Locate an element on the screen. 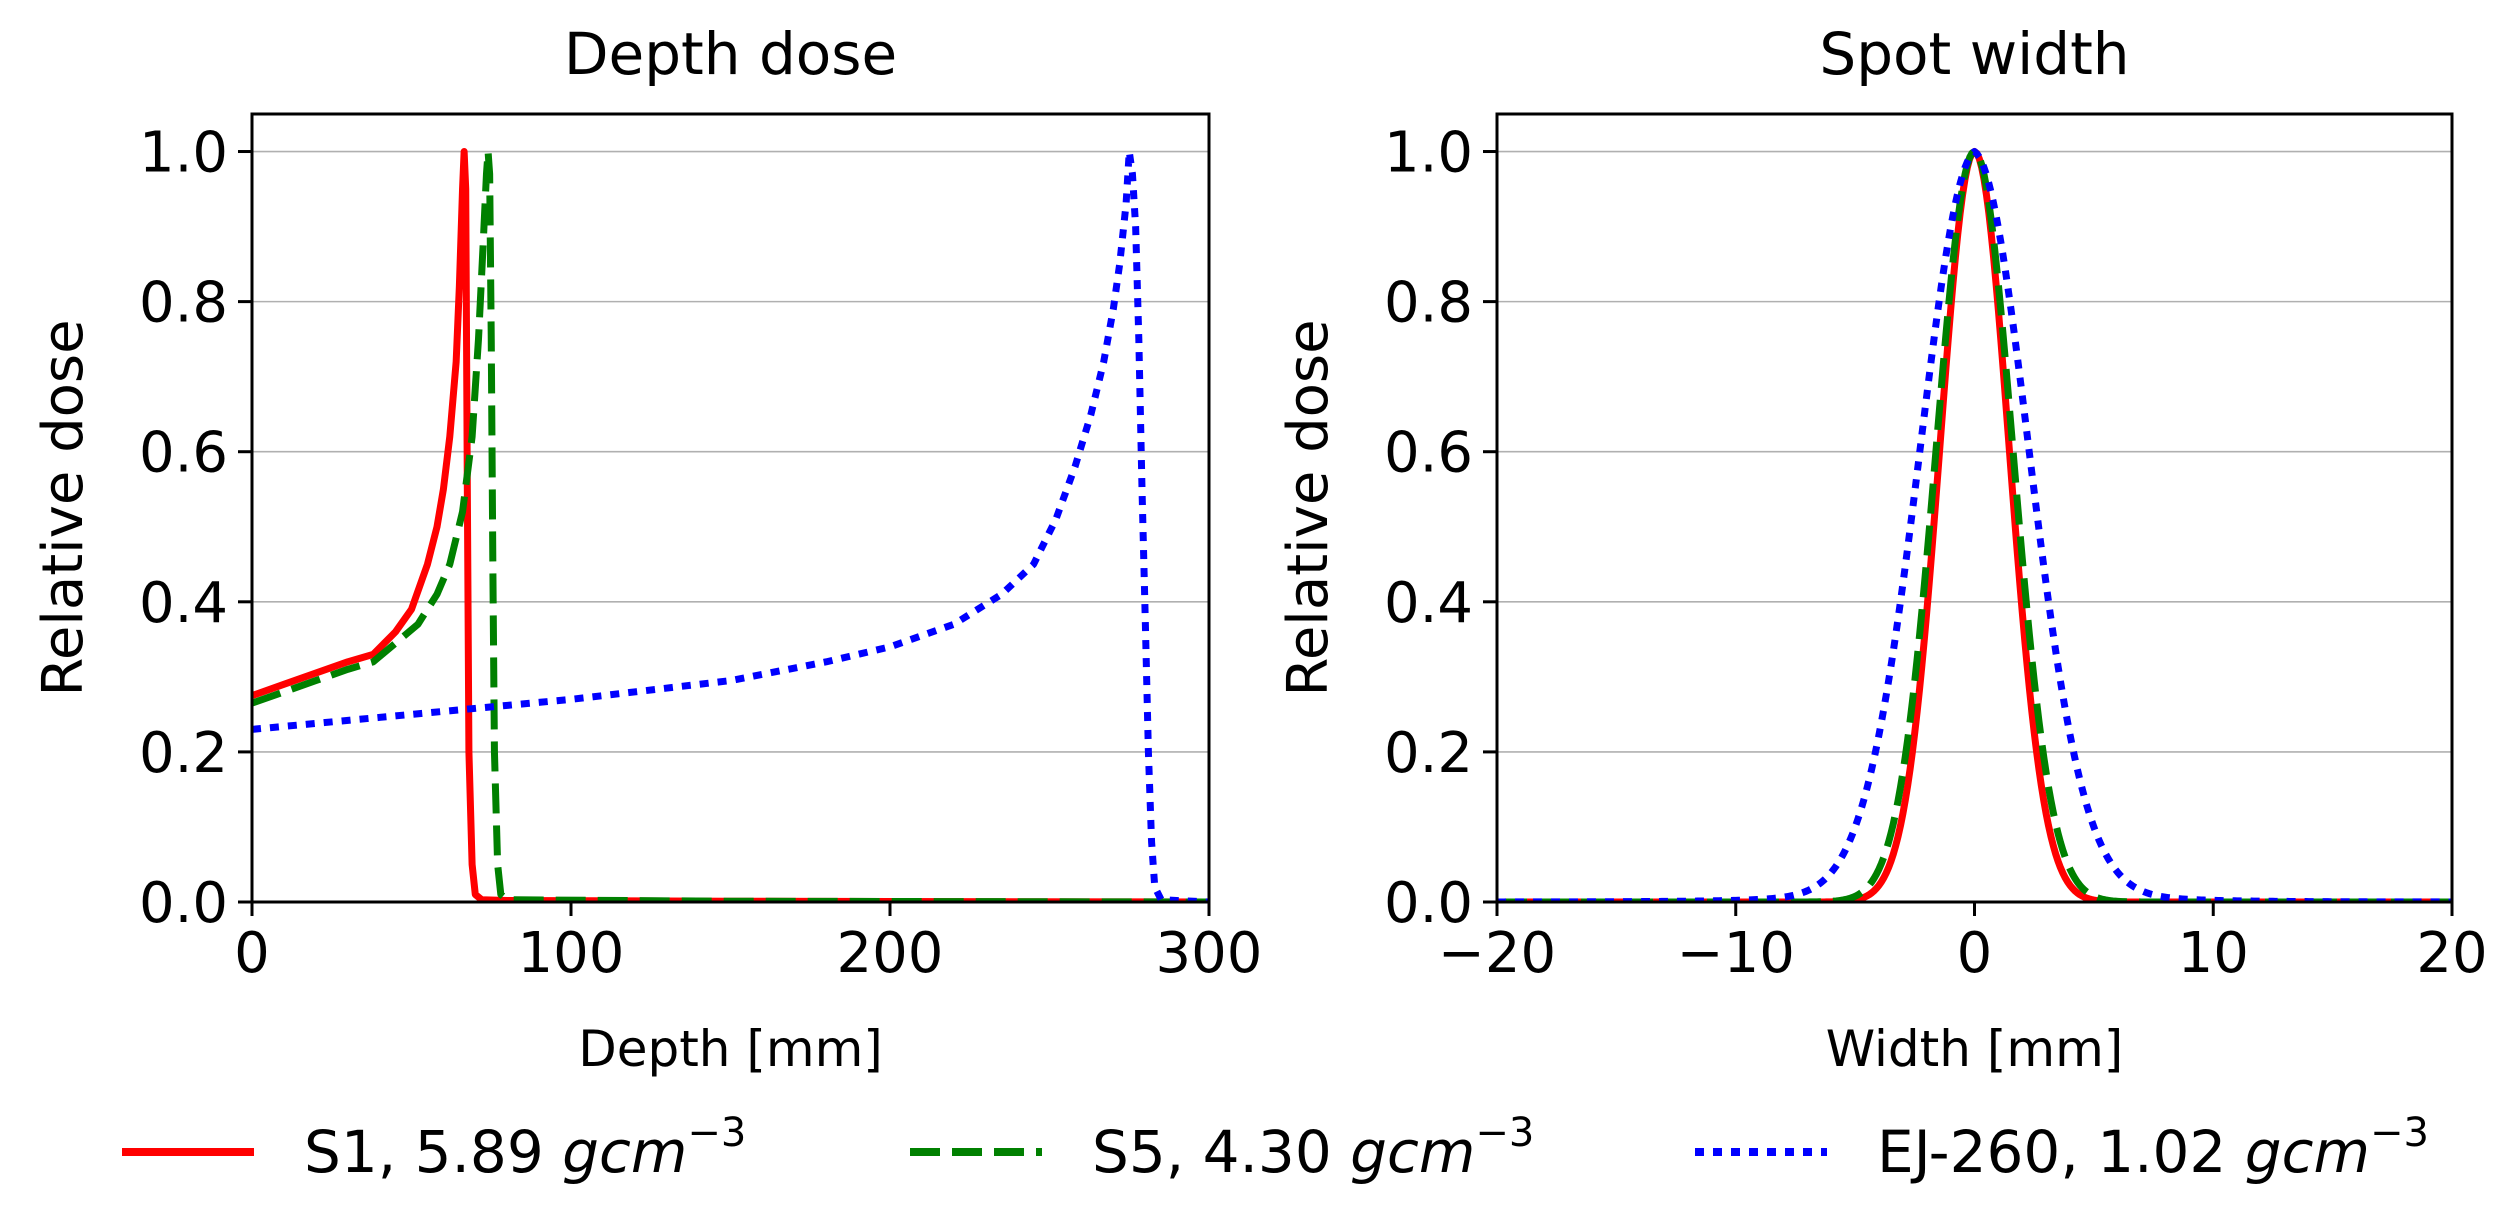 The image size is (2516, 1230). x-tick-label: 10 is located at coordinates (2213, 953).